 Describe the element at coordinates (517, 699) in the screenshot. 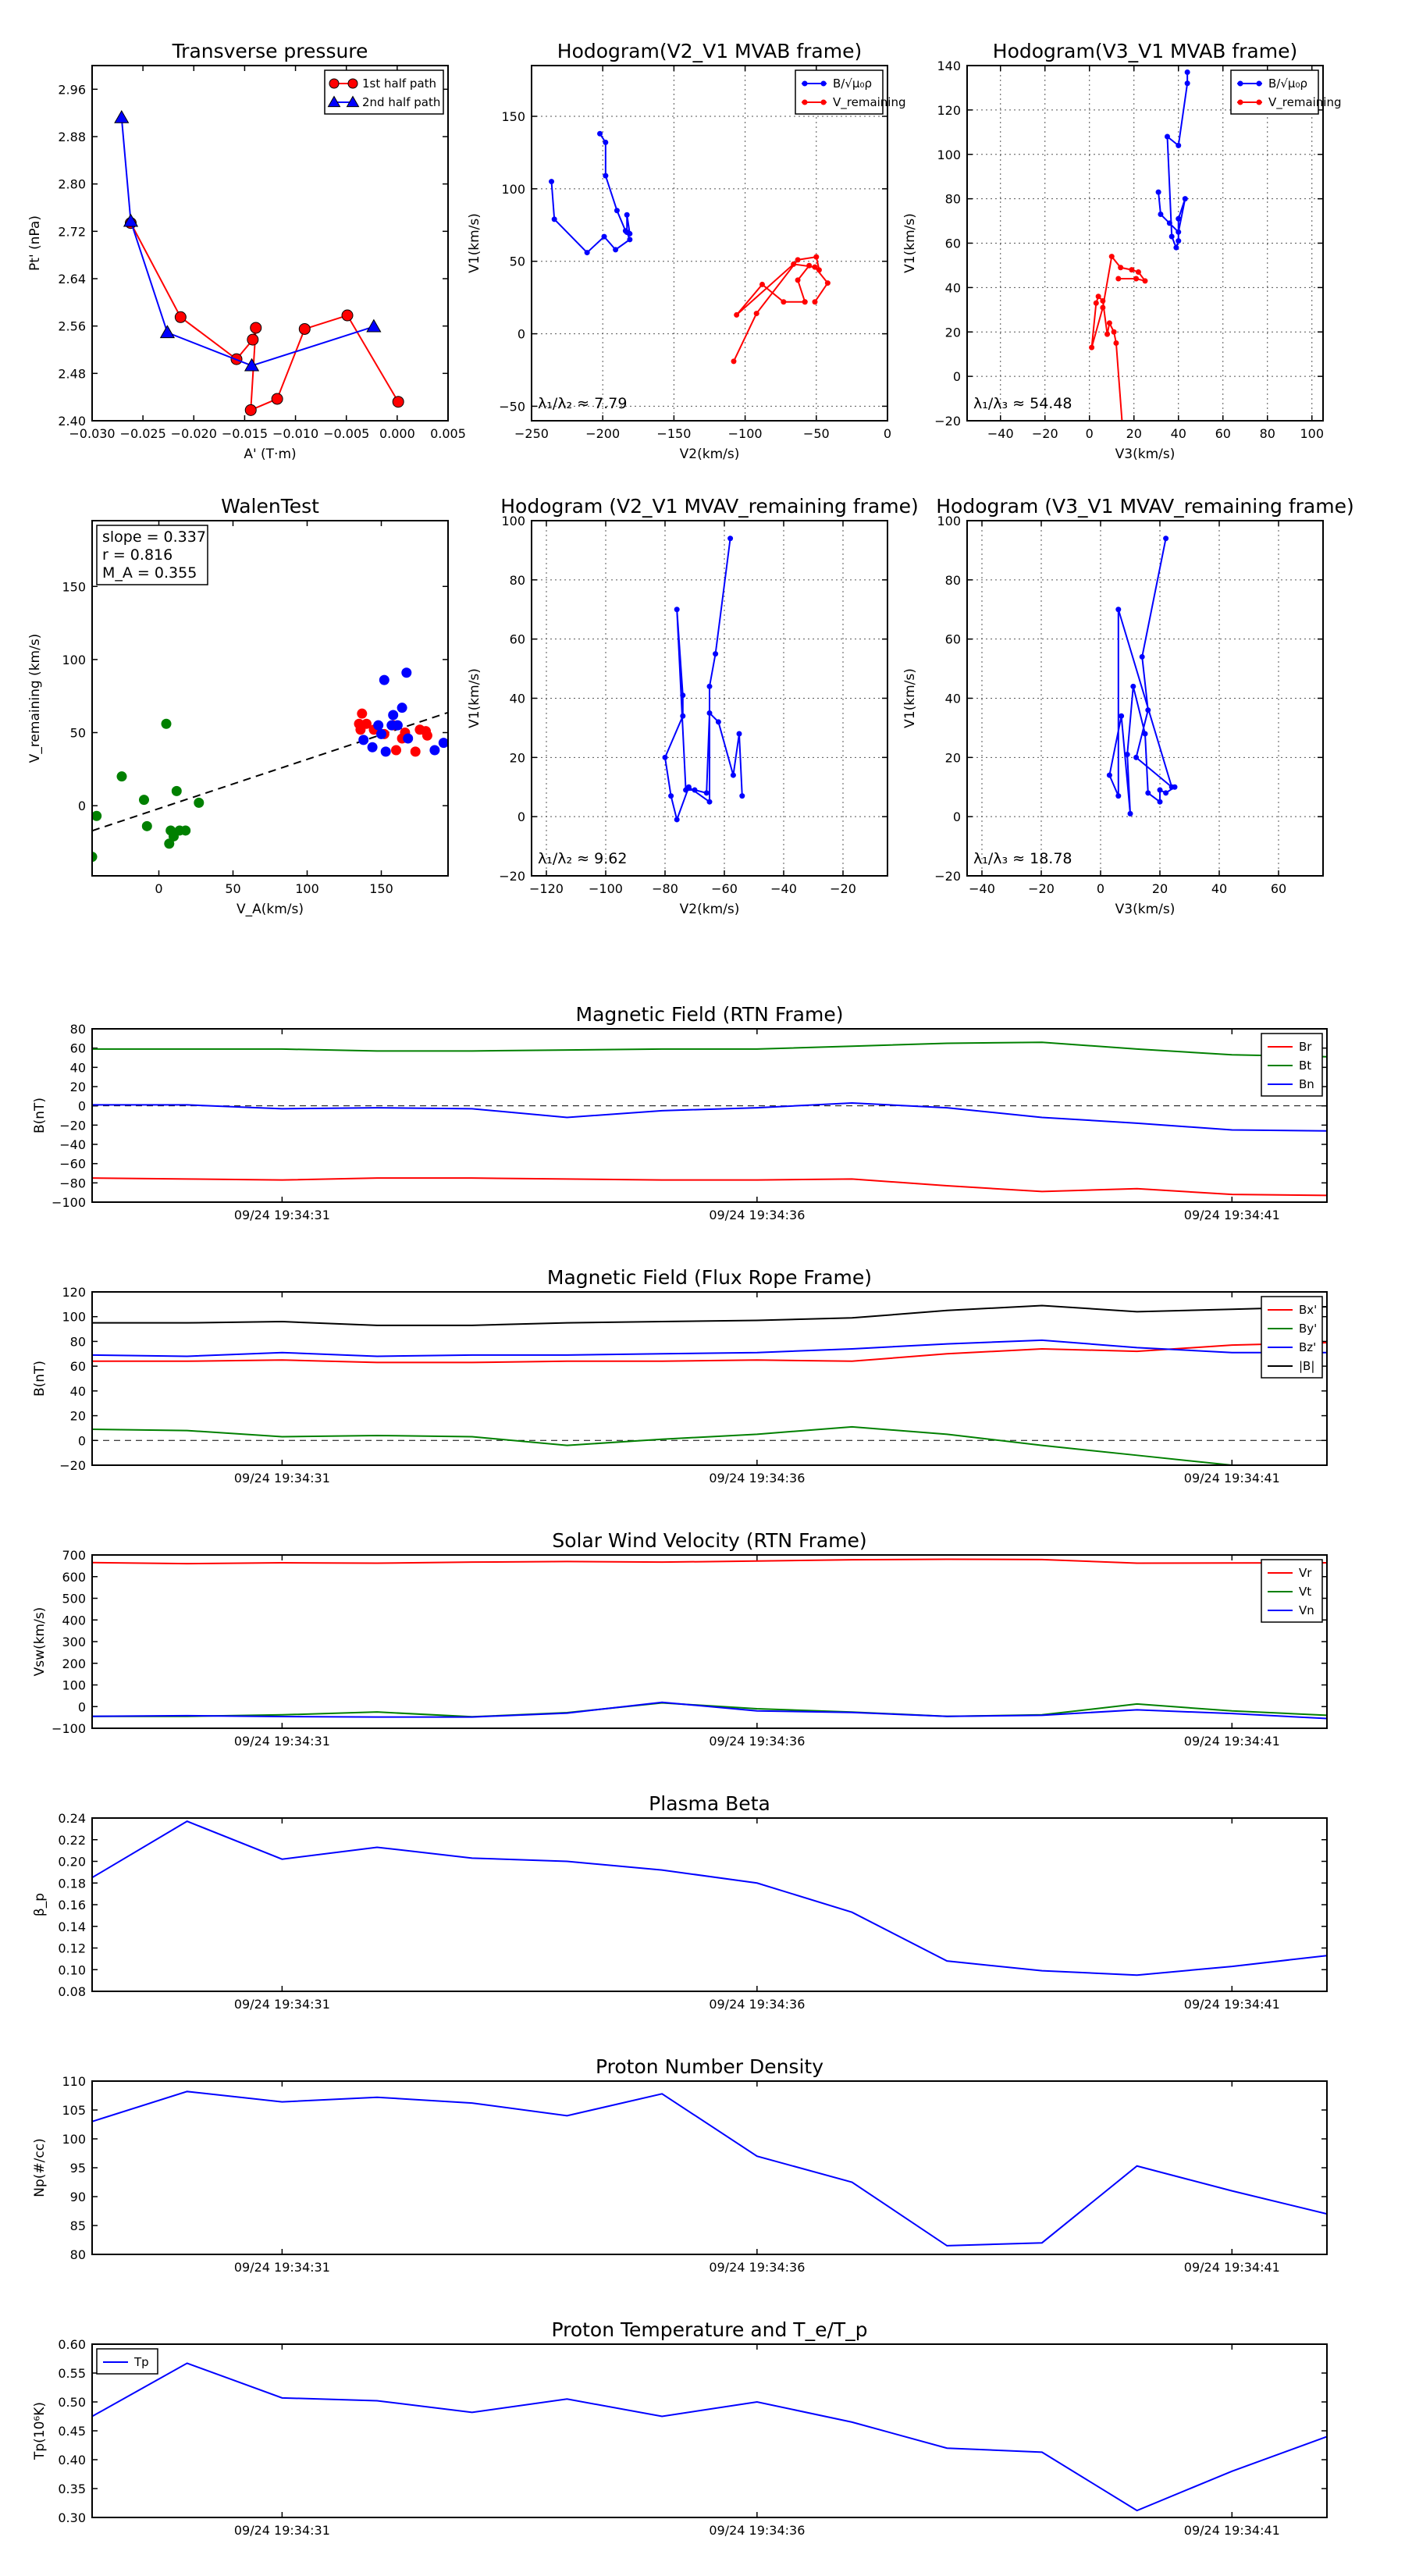

I see `y-tick-label: 40` at that location.